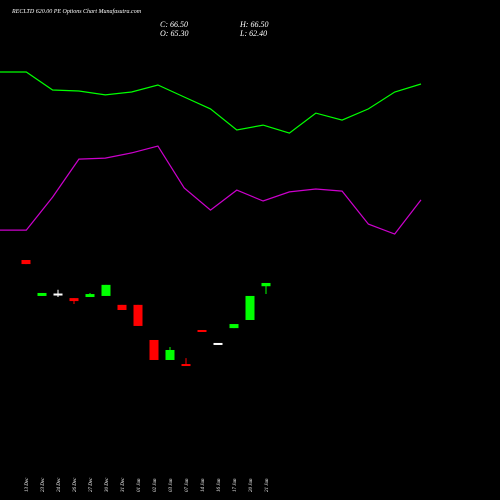  Describe the element at coordinates (251, 485) in the screenshot. I see `x-tick-label: 20 Jan` at that location.